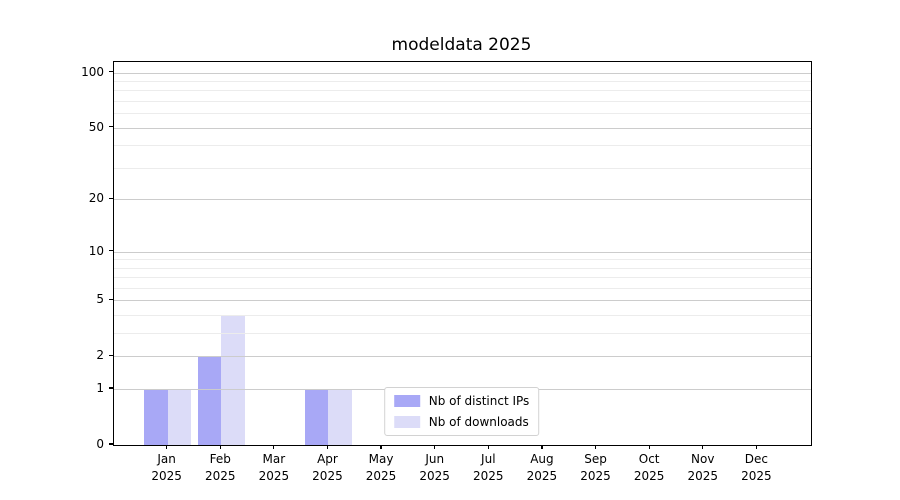 This screenshot has width=900, height=500. I want to click on y-tick-label: 5, so click(100, 299).